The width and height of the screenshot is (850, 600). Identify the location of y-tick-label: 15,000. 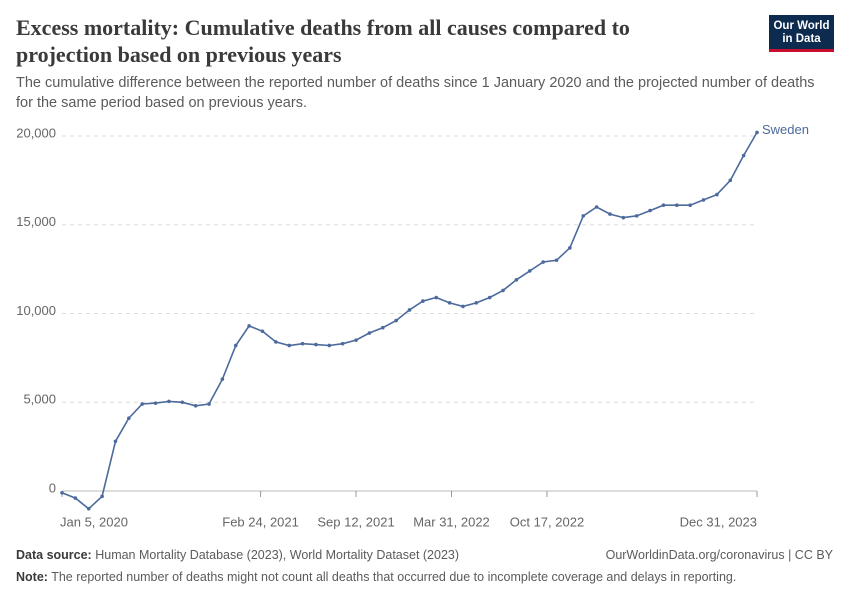
(36, 221).